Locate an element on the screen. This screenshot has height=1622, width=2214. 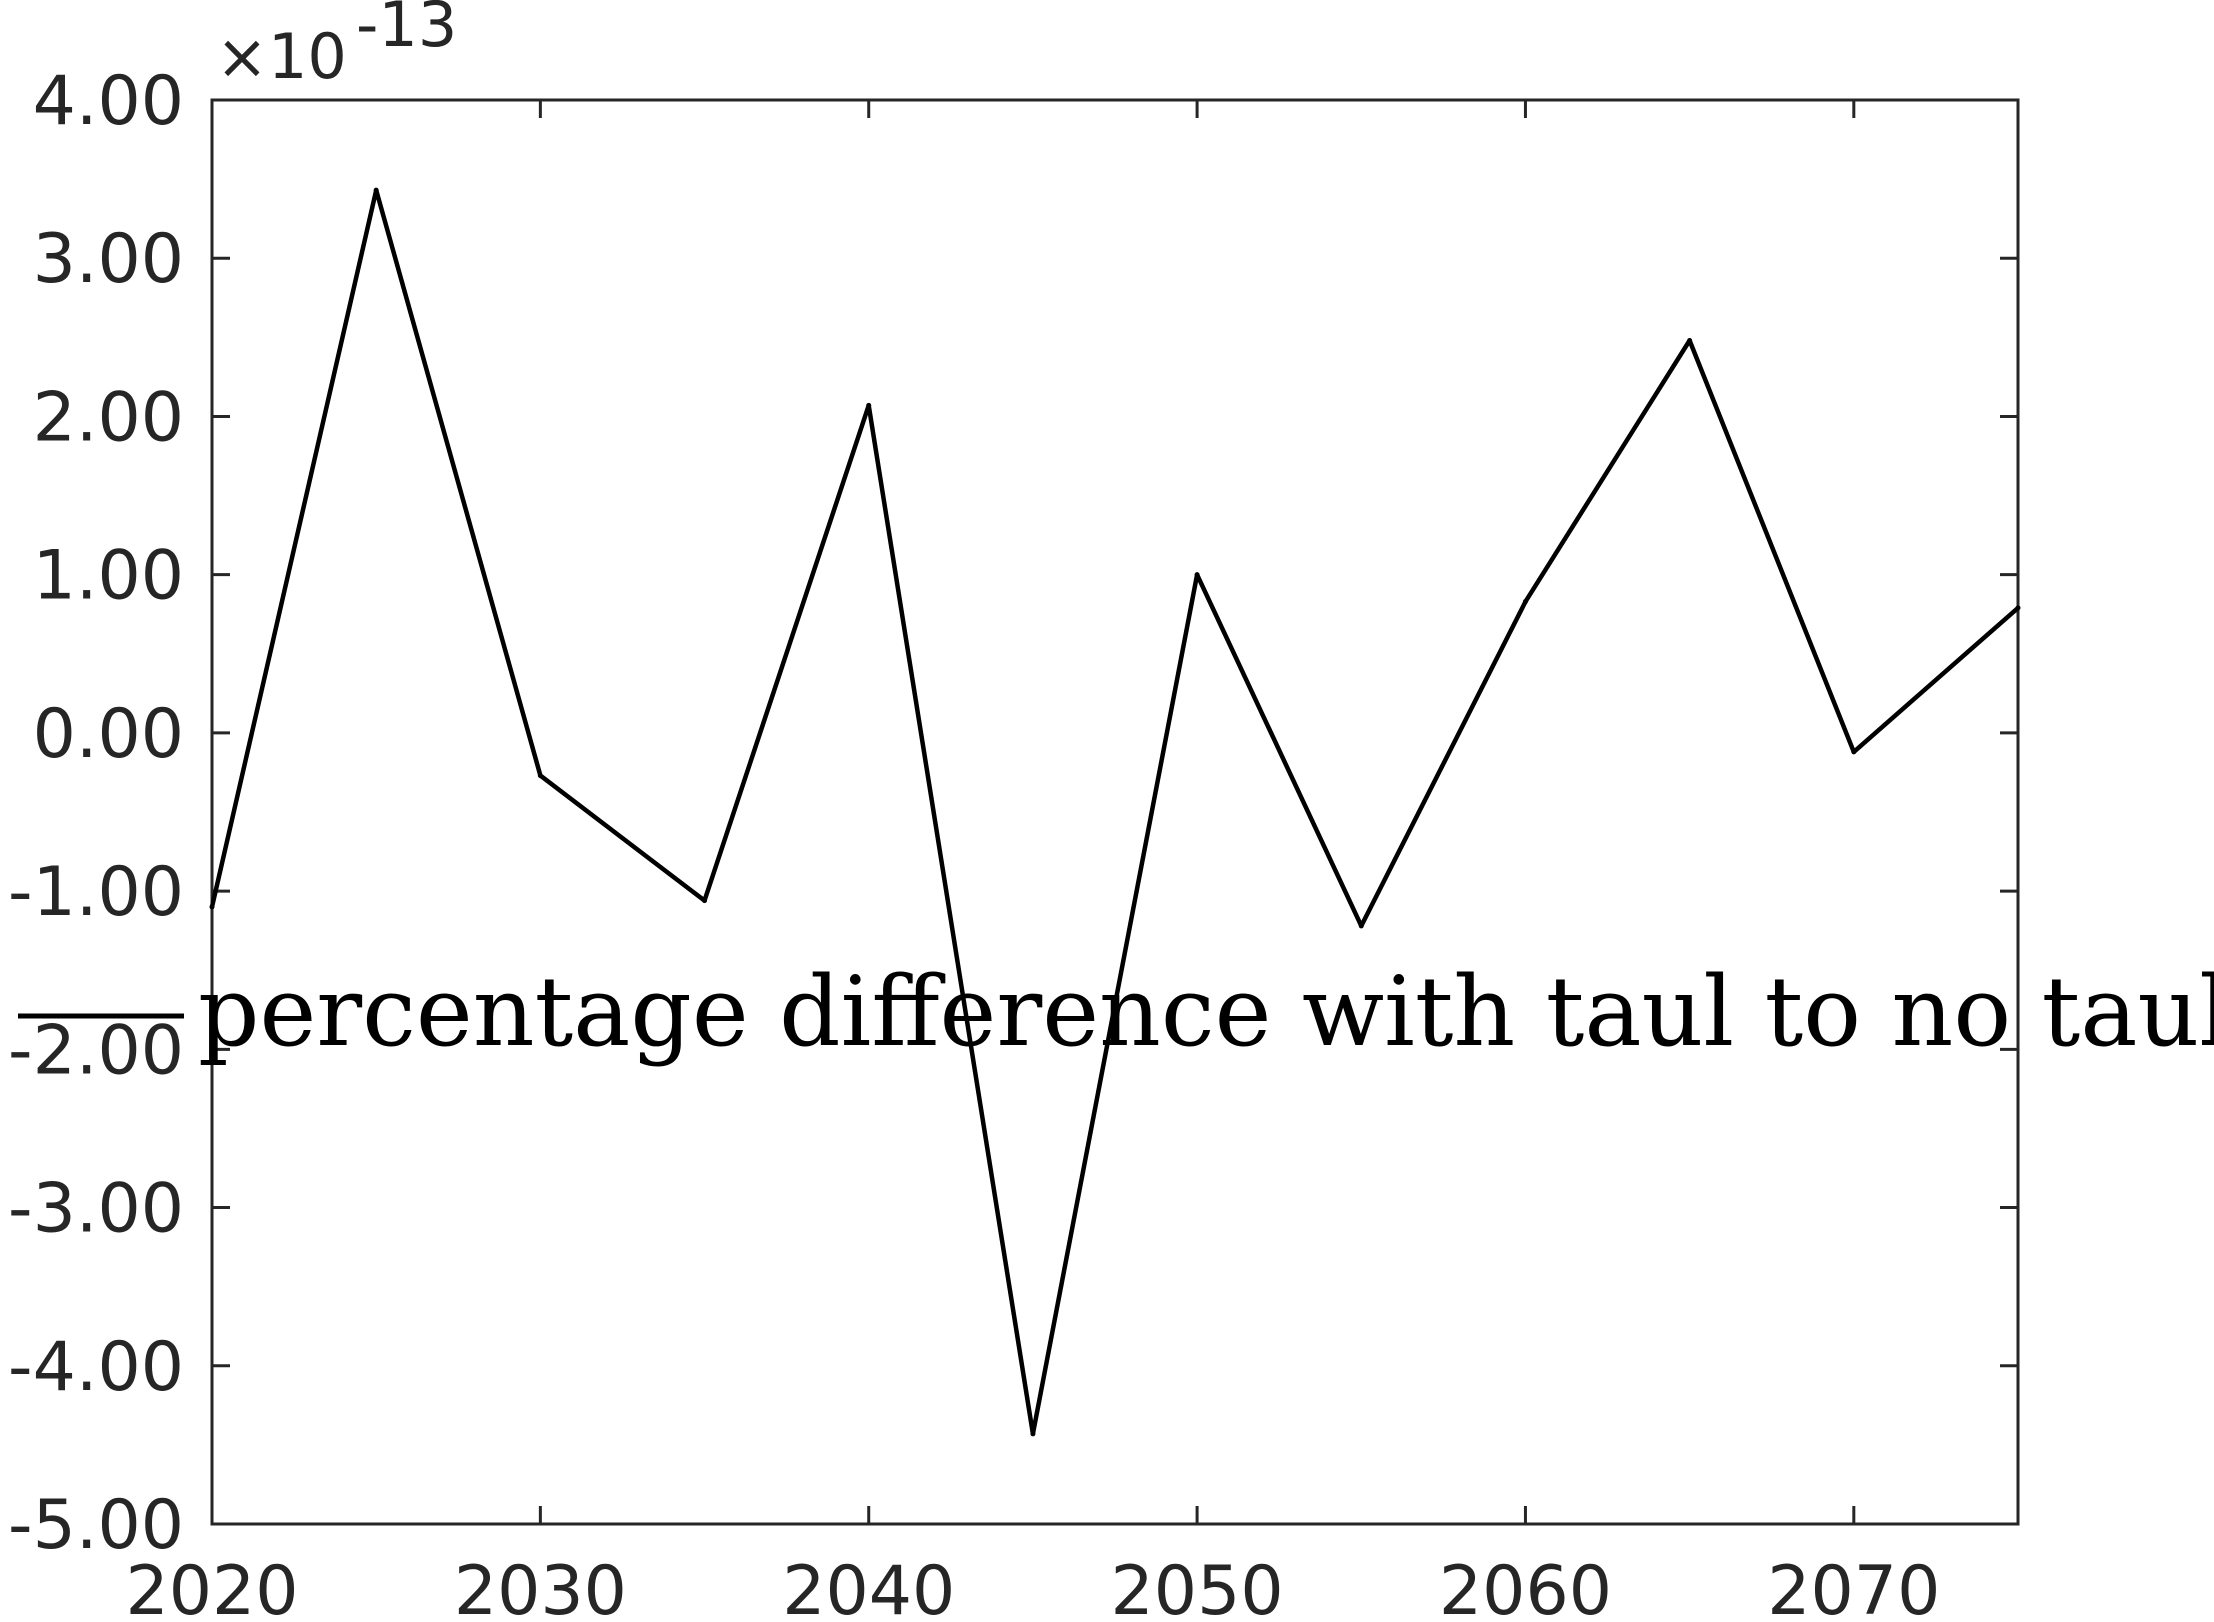
x-tick-label: 2030 is located at coordinates (540, 1587).